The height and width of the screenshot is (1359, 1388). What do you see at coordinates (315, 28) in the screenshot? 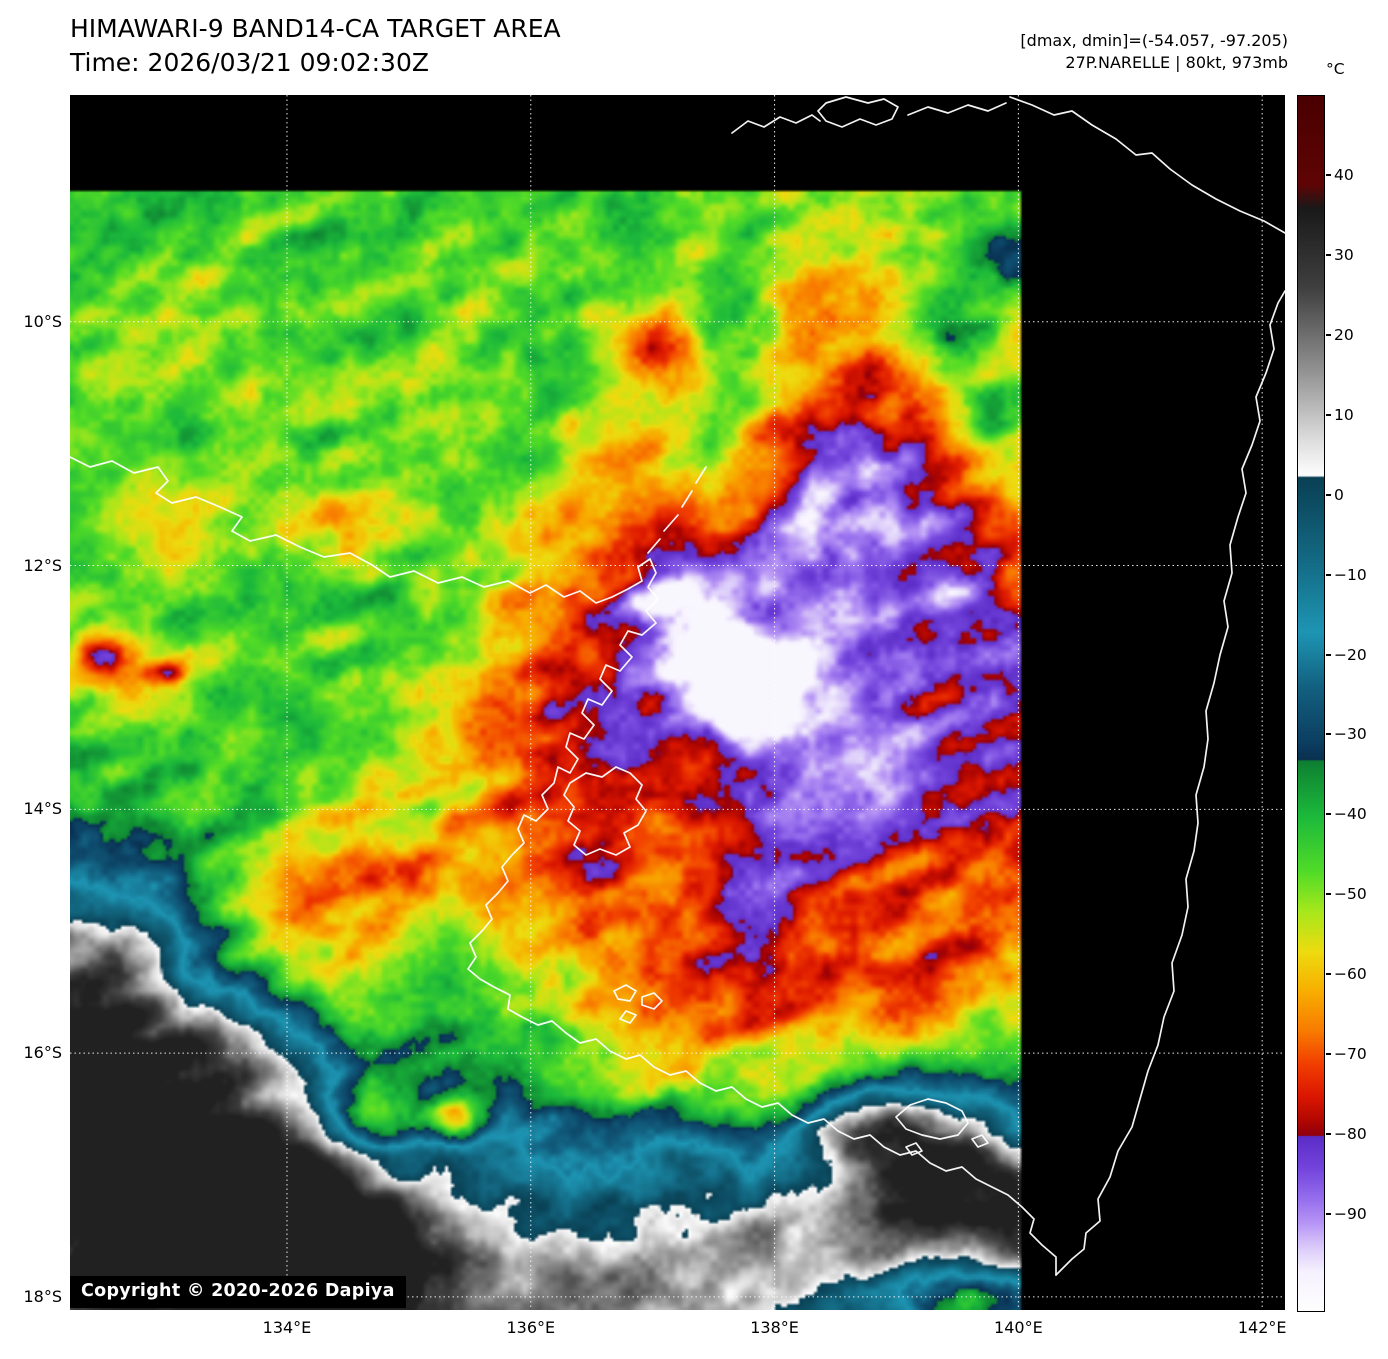
I see `figure-title: HIMAWARI-9 BAND14-CA TARGET AREA` at bounding box center [315, 28].